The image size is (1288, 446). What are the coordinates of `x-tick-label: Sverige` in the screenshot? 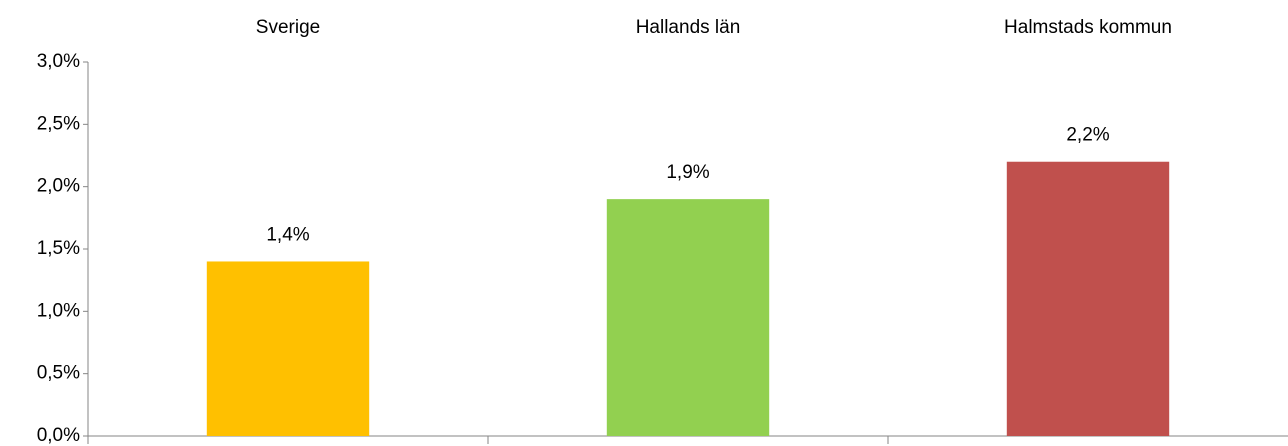 It's located at (288, 27).